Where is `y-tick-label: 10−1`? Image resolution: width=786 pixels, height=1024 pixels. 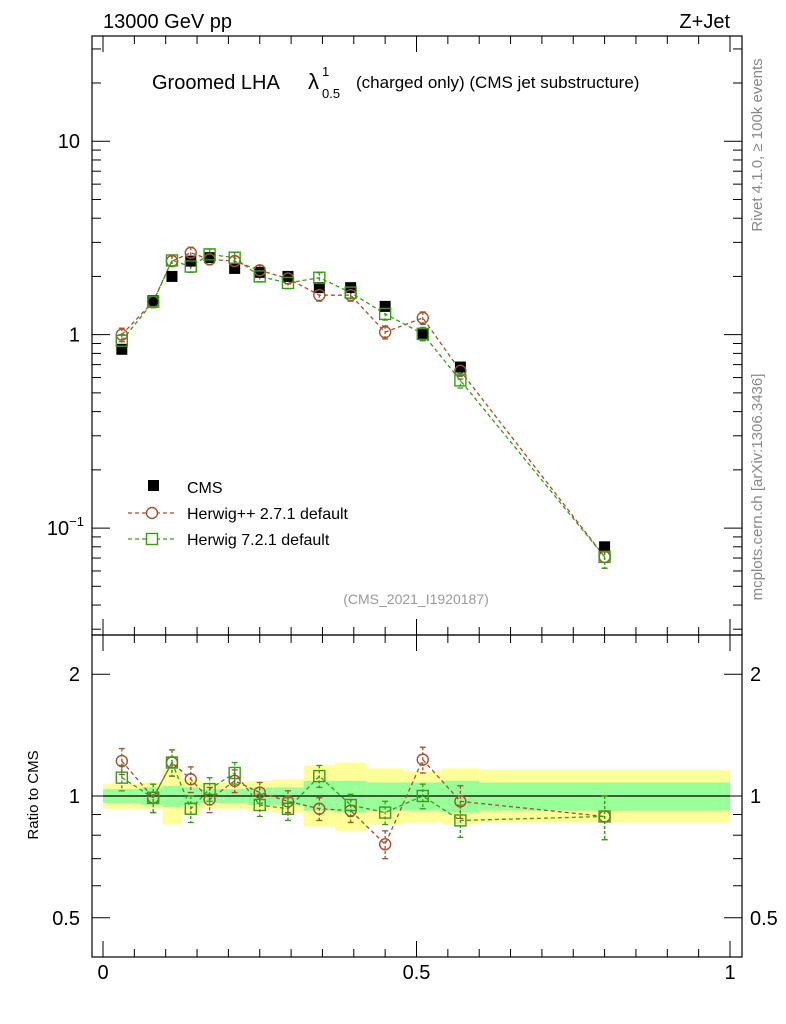
y-tick-label: 10−1 is located at coordinates (65, 527).